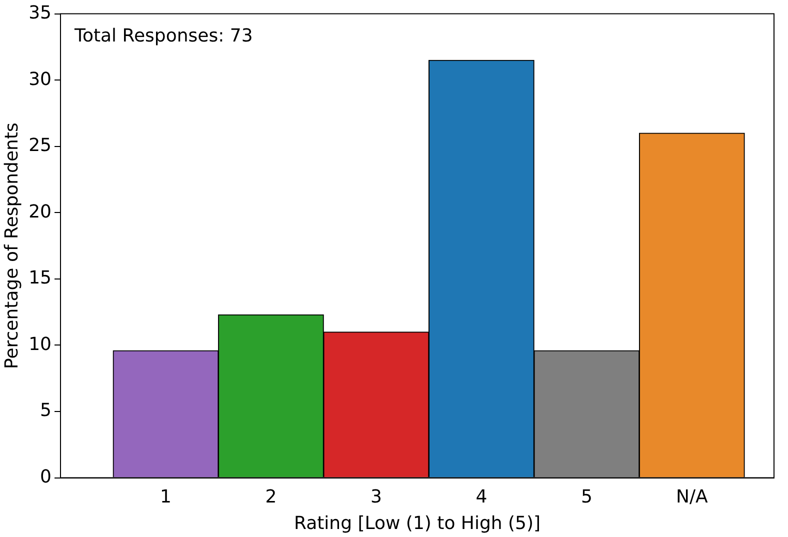 The height and width of the screenshot is (537, 788). What do you see at coordinates (692, 497) in the screenshot?
I see `x-tick-label: N/A` at bounding box center [692, 497].